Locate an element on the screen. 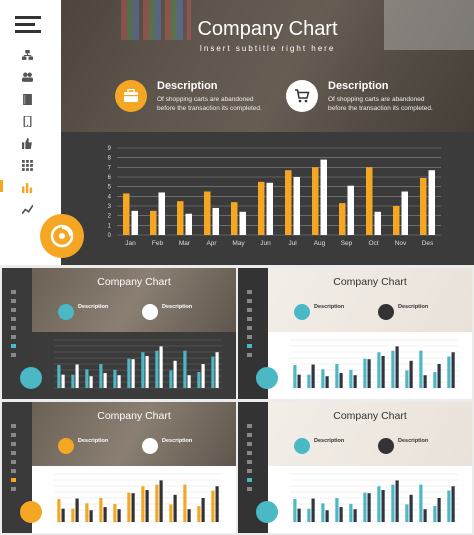  book-icon is located at coordinates (27, 101).